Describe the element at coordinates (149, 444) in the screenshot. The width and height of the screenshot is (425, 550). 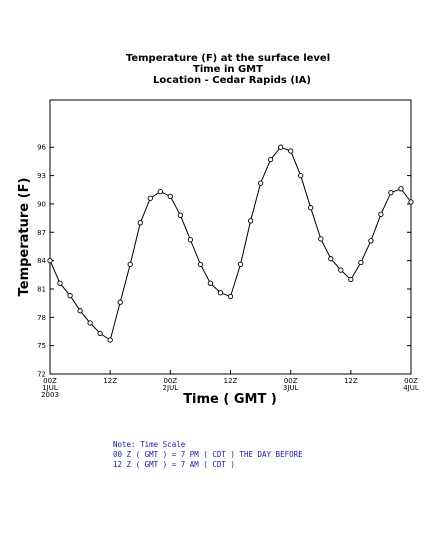
I see `note-line-1: Note: Time Scale` at that location.